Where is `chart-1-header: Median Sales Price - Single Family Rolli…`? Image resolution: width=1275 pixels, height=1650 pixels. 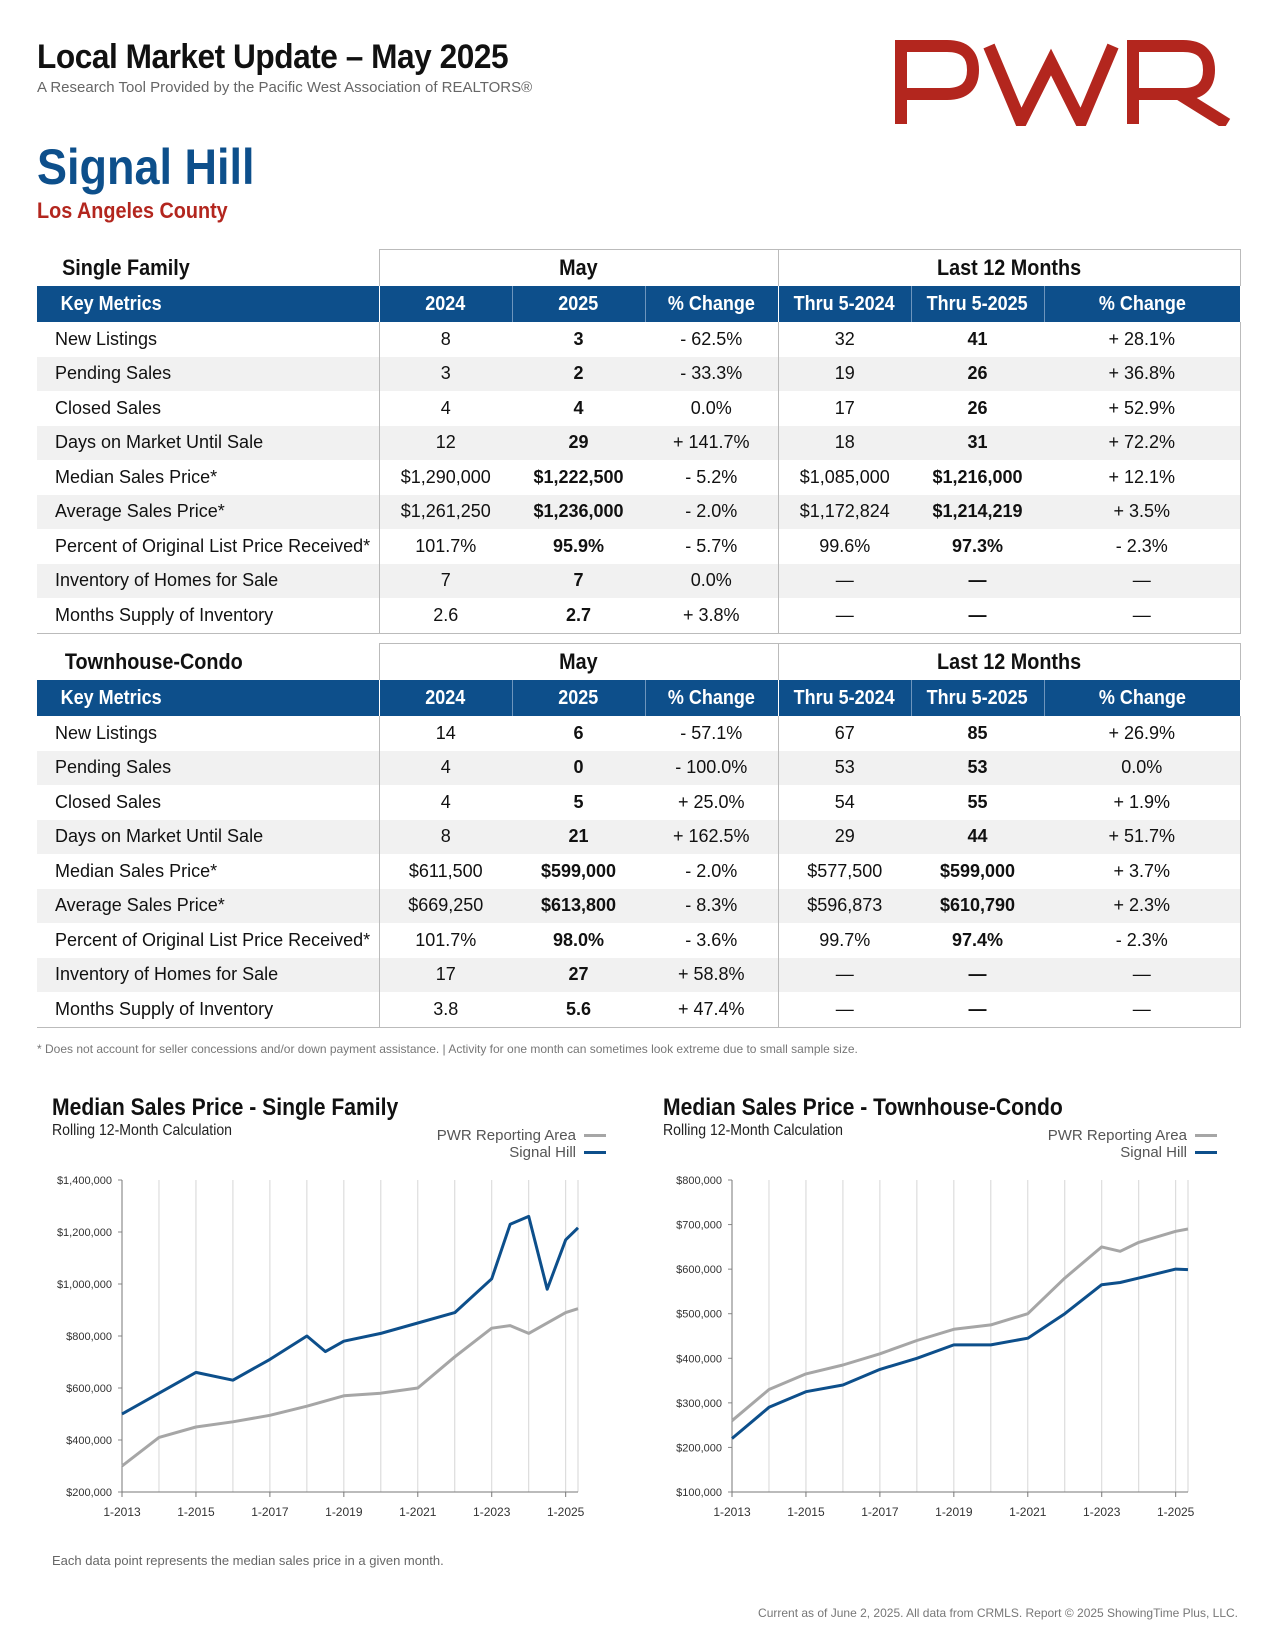
chart-1-header: Median Sales Price - Single Family Rolli… is located at coordinates (248, 1117).